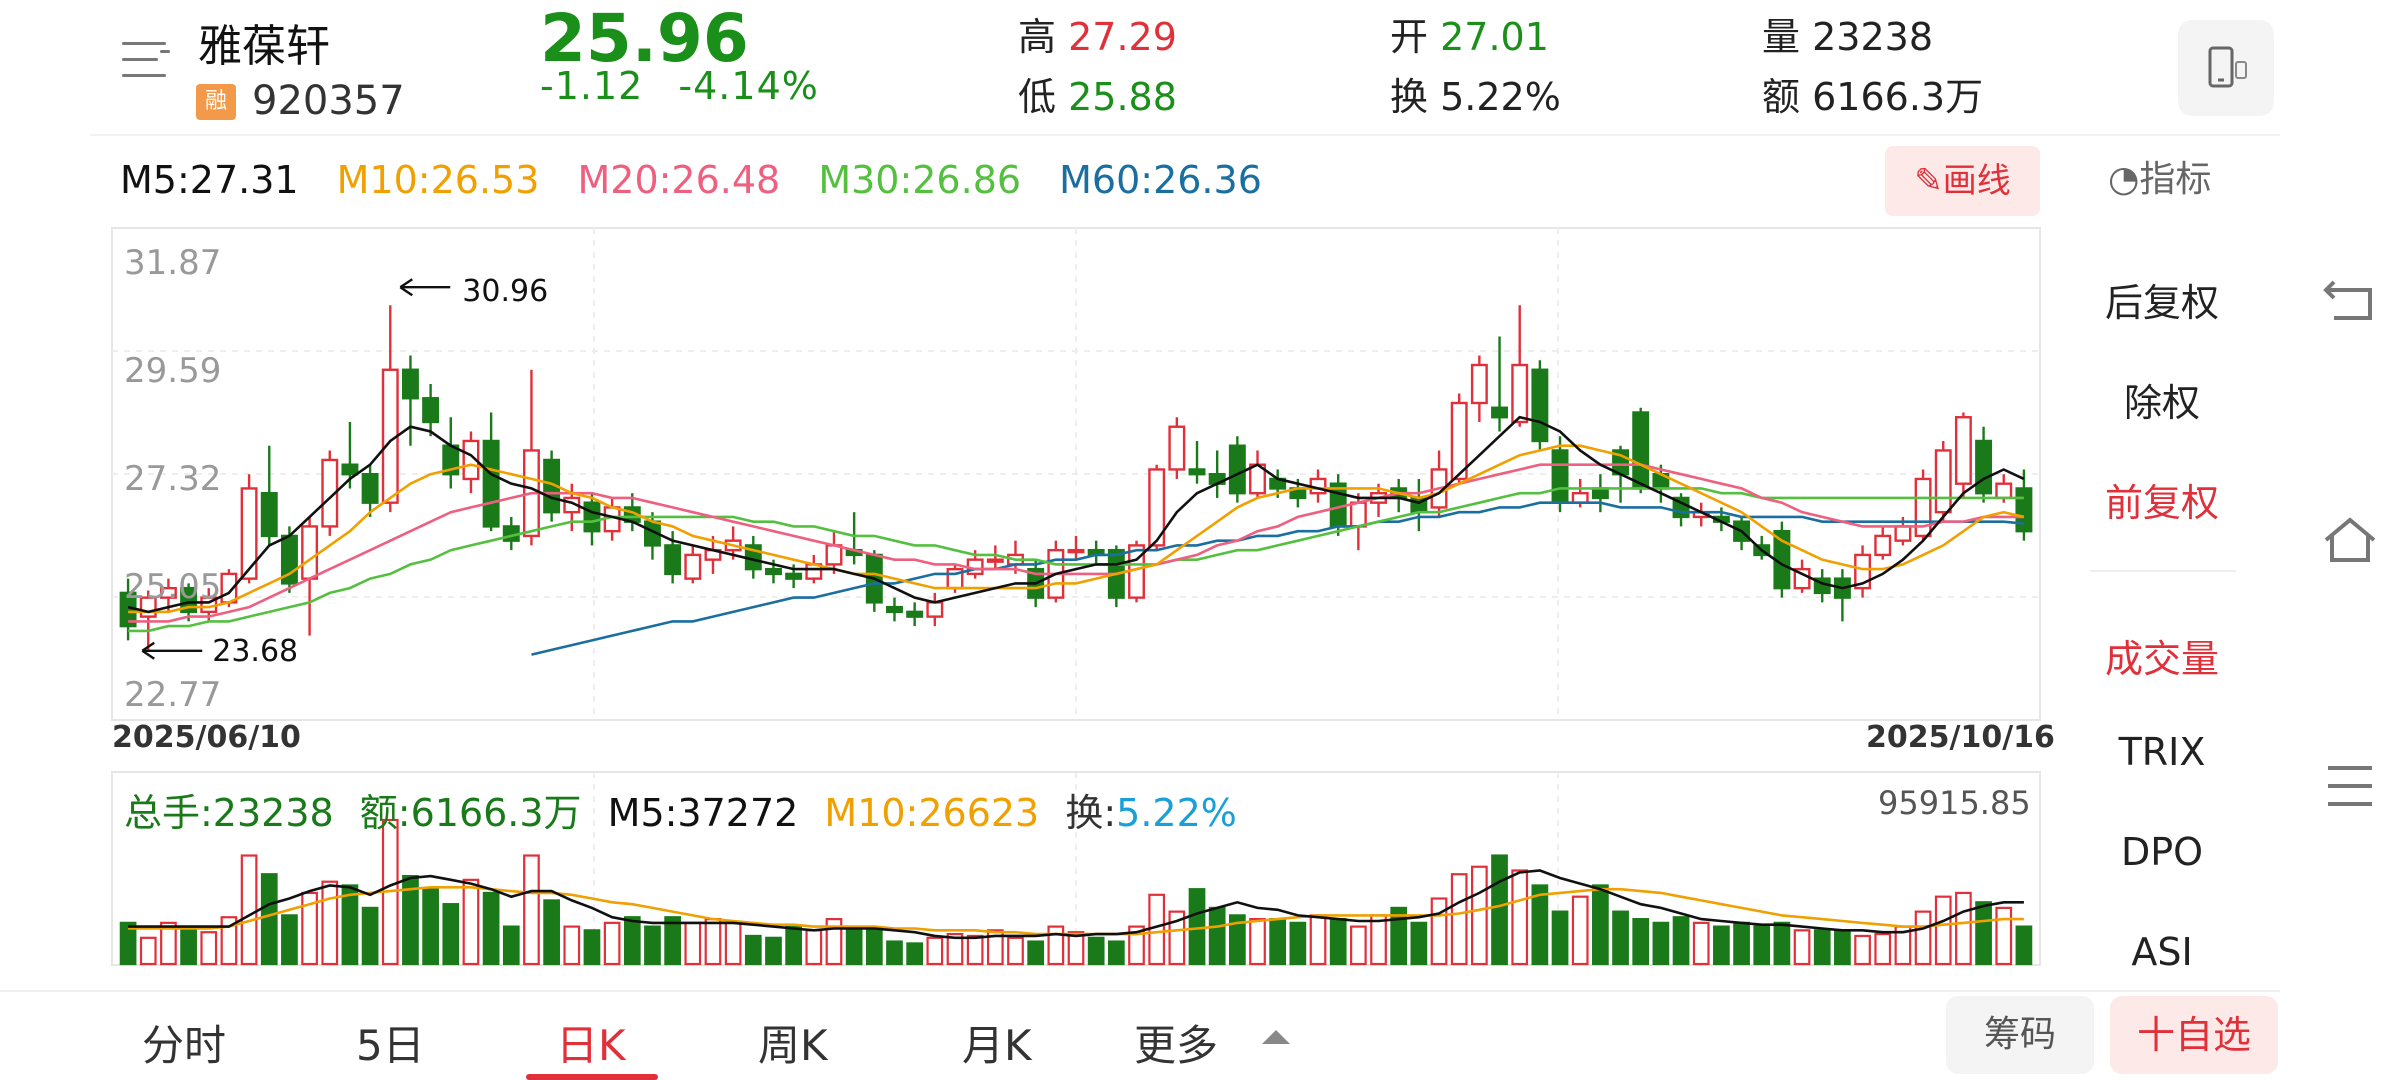 The width and height of the screenshot is (2400, 1080). What do you see at coordinates (2161, 503) in the screenshot?
I see `side-item-pre-adjusted: 前复权` at bounding box center [2161, 503].